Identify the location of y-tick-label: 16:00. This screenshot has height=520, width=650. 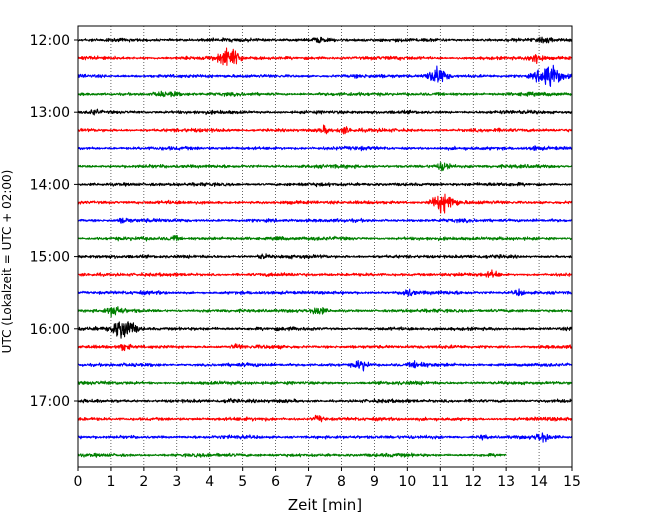
(50, 330).